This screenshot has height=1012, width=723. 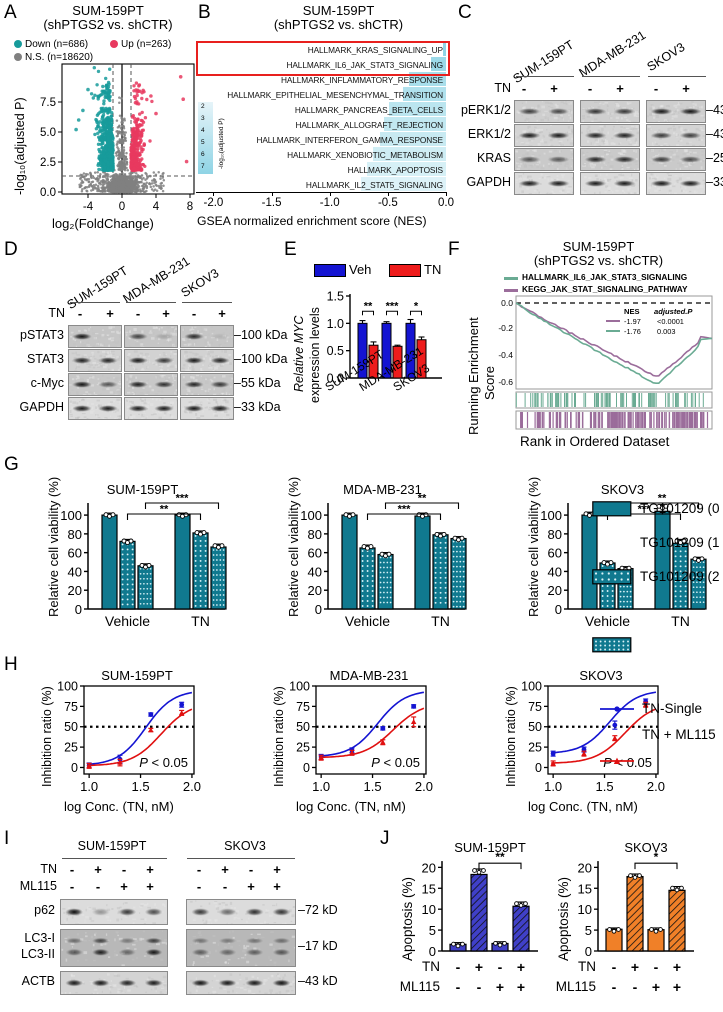 What do you see at coordinates (365, 154) in the screenshot?
I see `gsea-bar-label: HALLMARK_XENOBIOTIC_METABOLISM` at bounding box center [365, 154].